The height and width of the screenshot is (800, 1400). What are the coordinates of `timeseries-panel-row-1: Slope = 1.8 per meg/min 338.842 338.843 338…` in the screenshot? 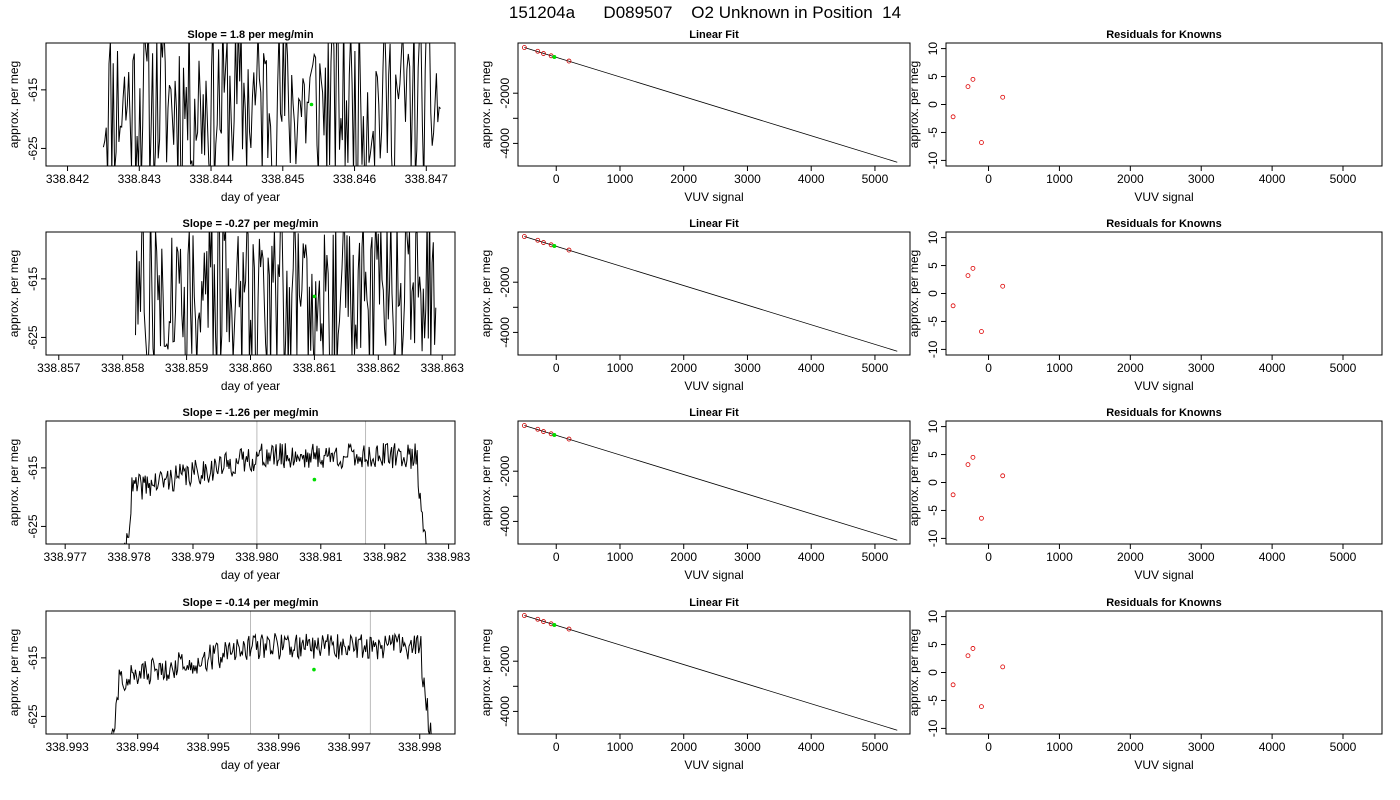 It's located at (231, 116).